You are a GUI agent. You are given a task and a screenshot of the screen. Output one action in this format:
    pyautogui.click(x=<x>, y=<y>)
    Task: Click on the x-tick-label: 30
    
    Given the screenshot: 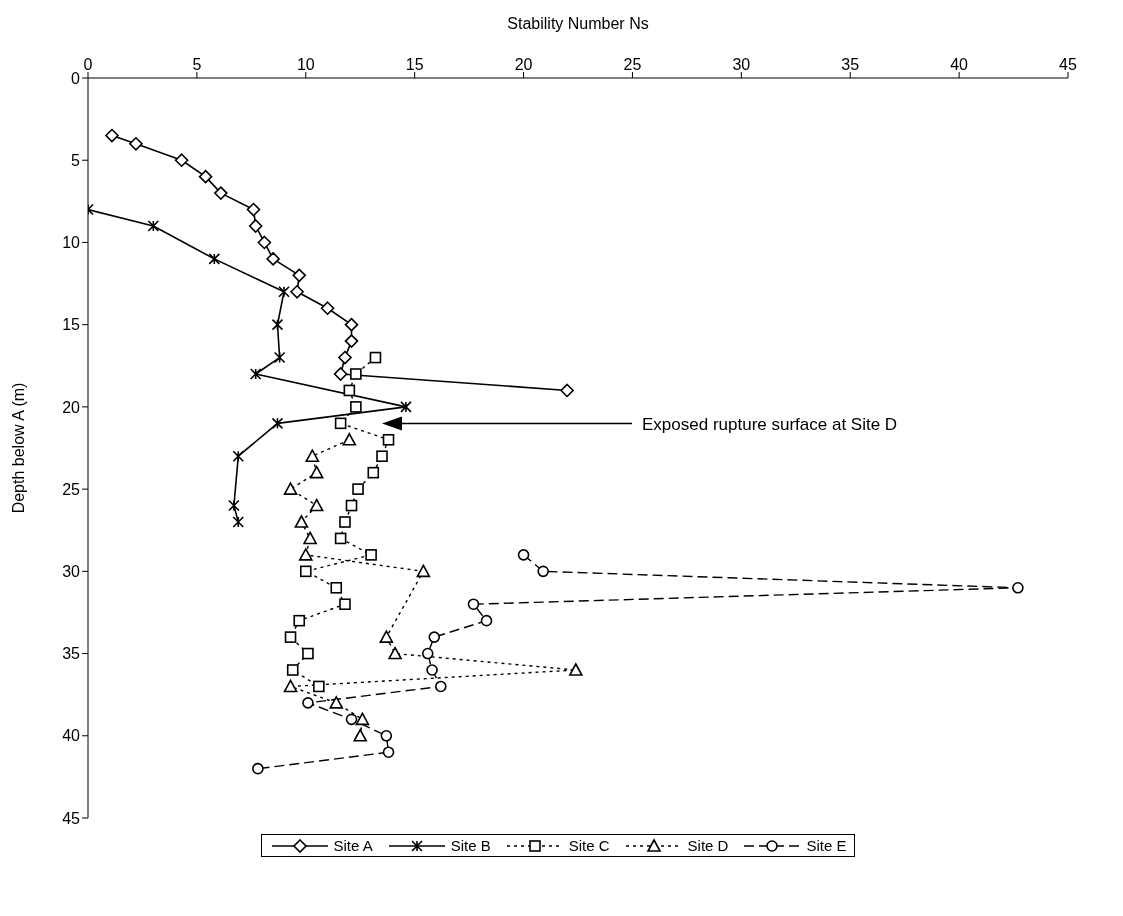 What is the action you would take?
    pyautogui.click(x=741, y=64)
    